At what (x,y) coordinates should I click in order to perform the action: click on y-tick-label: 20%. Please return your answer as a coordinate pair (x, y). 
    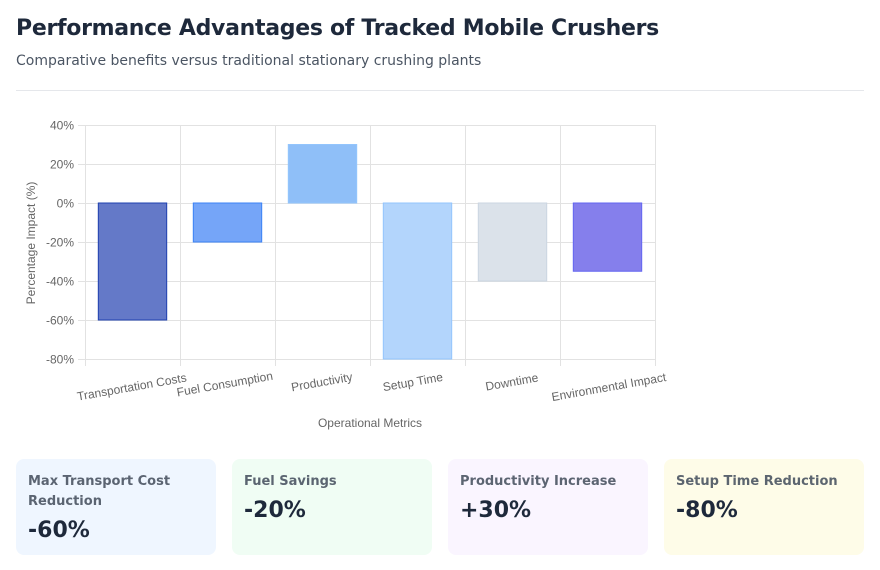
    Looking at the image, I should click on (62, 165).